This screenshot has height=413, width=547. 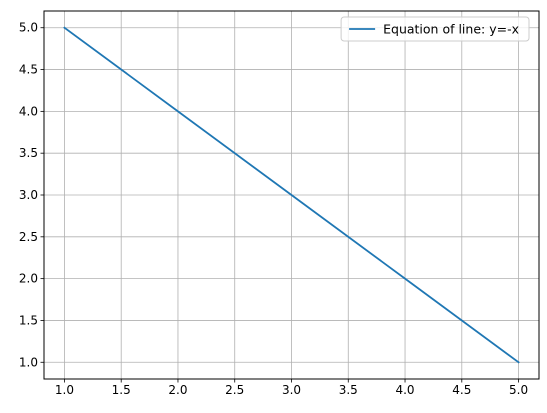 What do you see at coordinates (404, 390) in the screenshot?
I see `x-tick-label: 4.0` at bounding box center [404, 390].